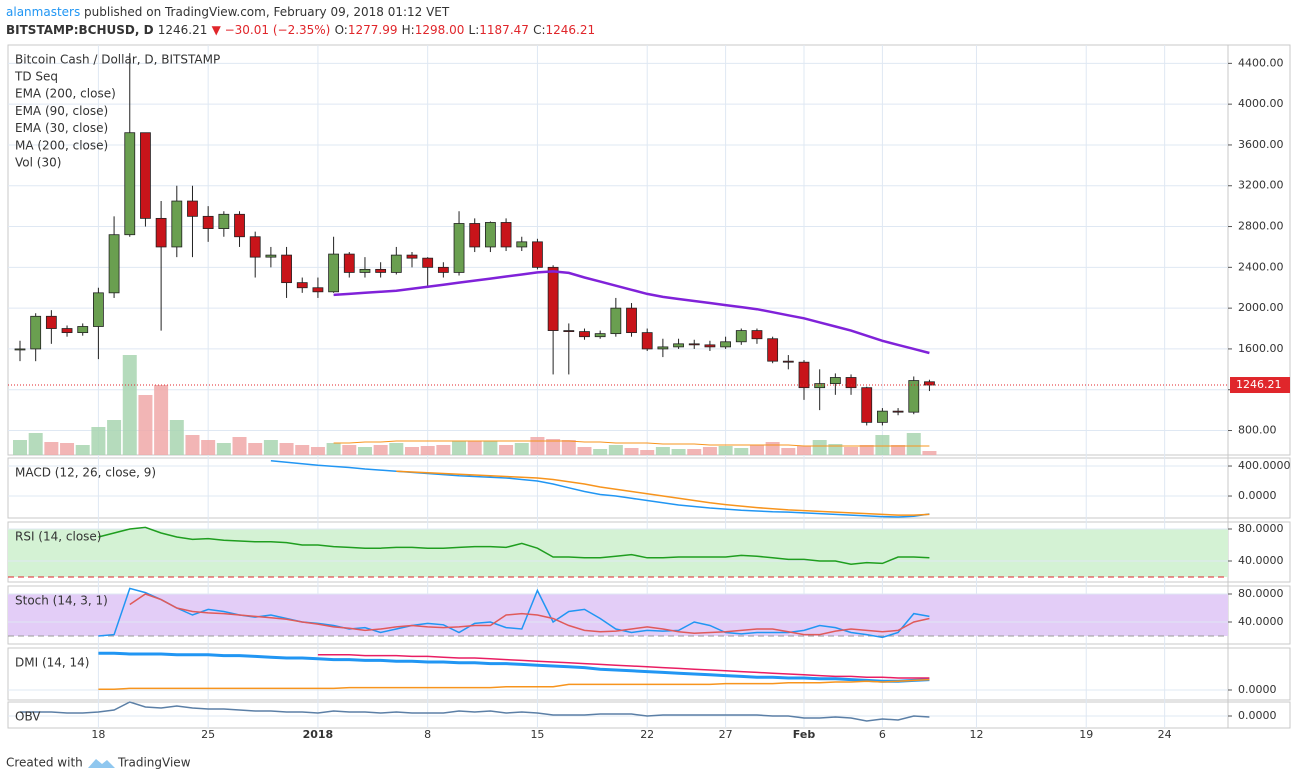 This screenshot has width=1298, height=781. I want to click on x-tick-label: 18, so click(98, 734).